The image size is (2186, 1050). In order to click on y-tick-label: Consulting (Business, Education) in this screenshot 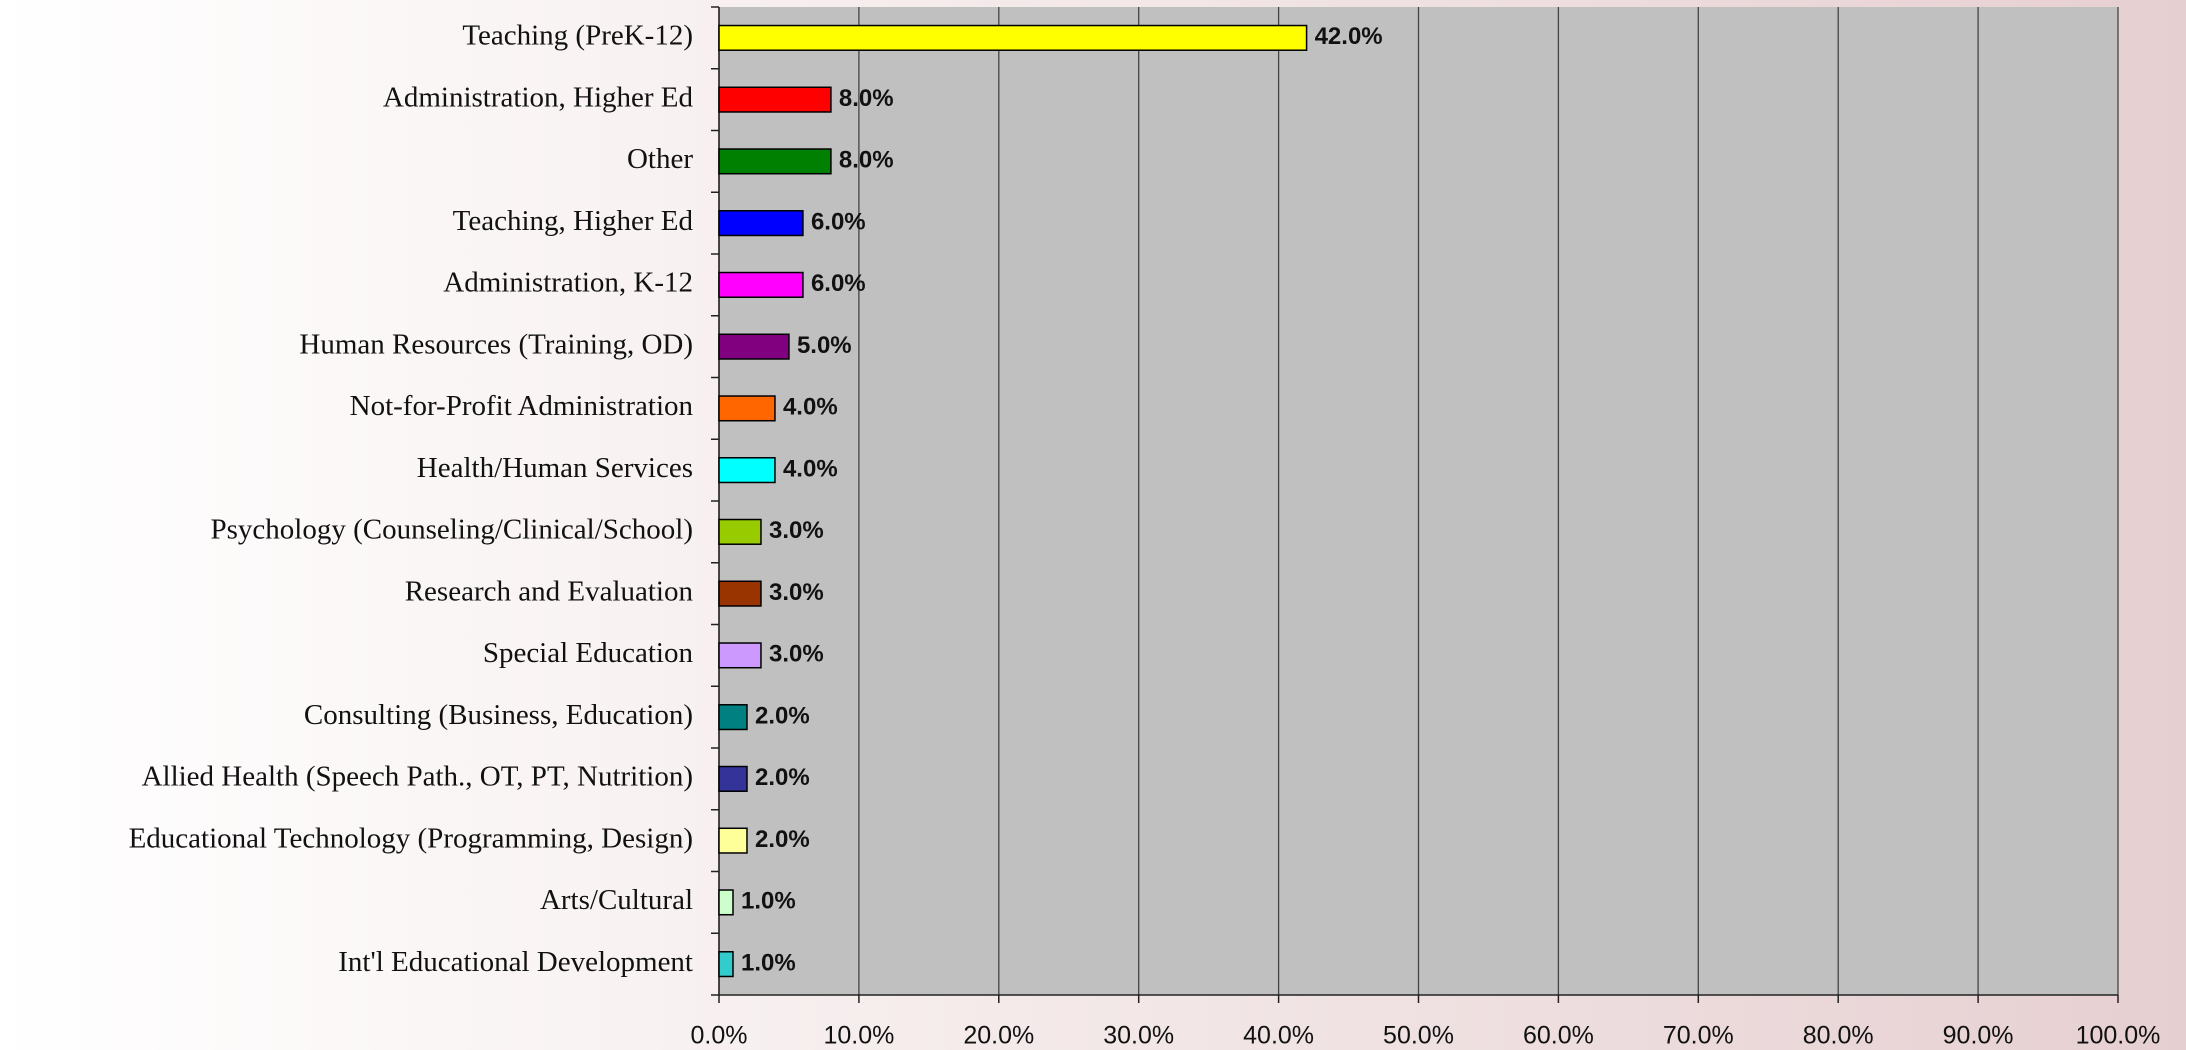, I will do `click(498, 715)`.